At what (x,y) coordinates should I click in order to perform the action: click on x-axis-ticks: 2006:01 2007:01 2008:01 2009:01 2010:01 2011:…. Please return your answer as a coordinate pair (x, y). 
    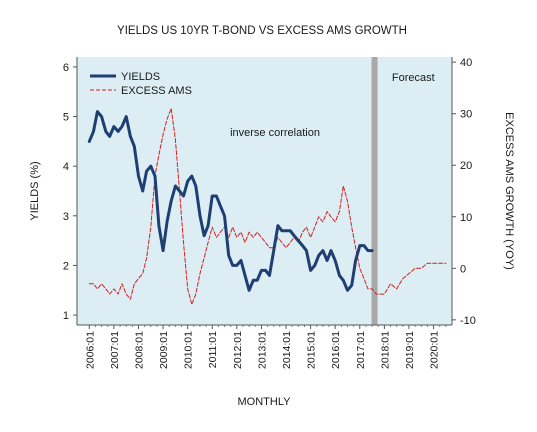
    Looking at the image, I should click on (265, 347).